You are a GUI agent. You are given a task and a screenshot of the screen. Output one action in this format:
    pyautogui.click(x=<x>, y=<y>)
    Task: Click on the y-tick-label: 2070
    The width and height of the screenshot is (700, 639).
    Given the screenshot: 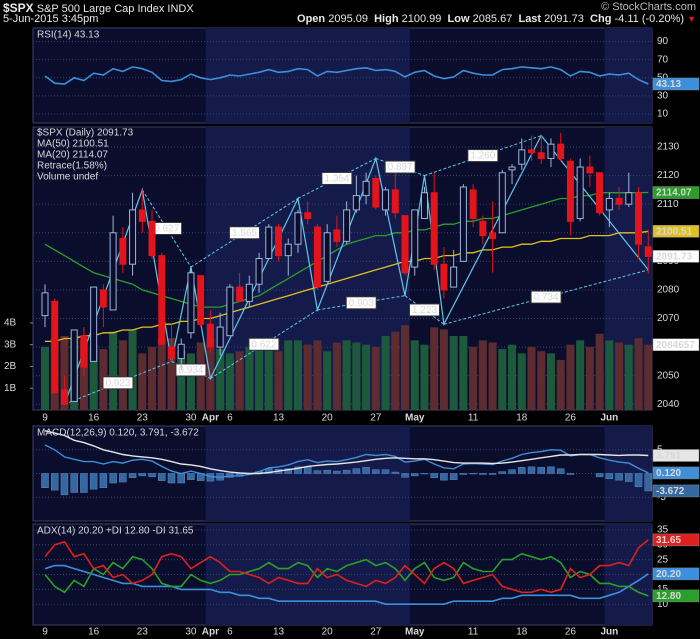 What is the action you would take?
    pyautogui.click(x=668, y=318)
    